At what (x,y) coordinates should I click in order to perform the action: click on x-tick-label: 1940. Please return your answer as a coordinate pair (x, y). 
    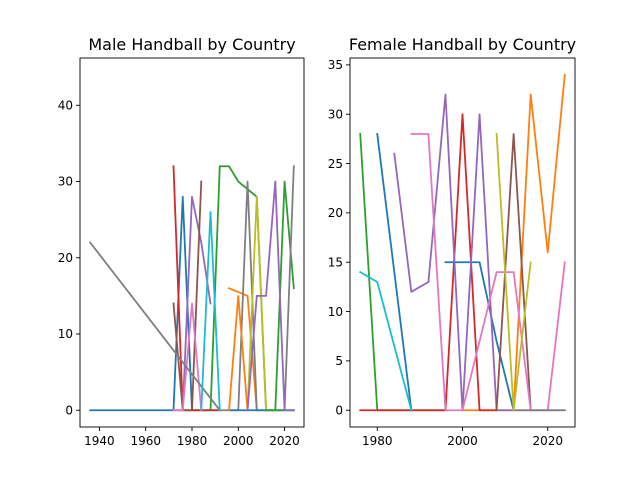
    Looking at the image, I should click on (99, 441).